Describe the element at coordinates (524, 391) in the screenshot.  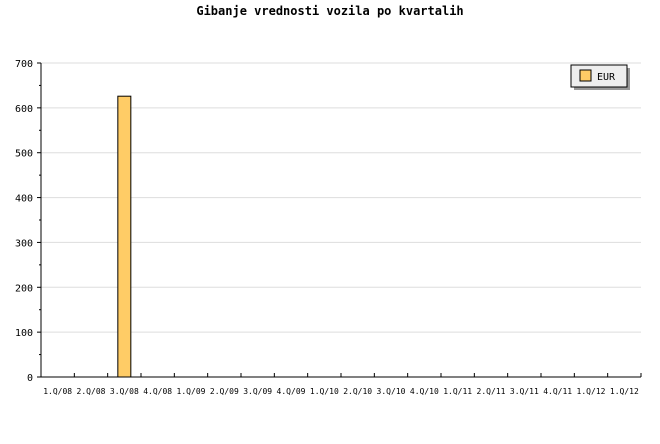
I see `x-tick-label: 3.Q/11` at that location.